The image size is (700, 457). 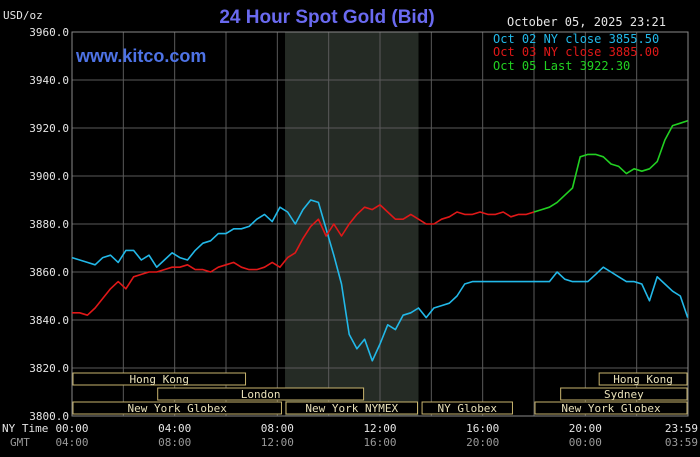 I want to click on x-tick-label-gmt: 16:00, so click(x=379, y=442).